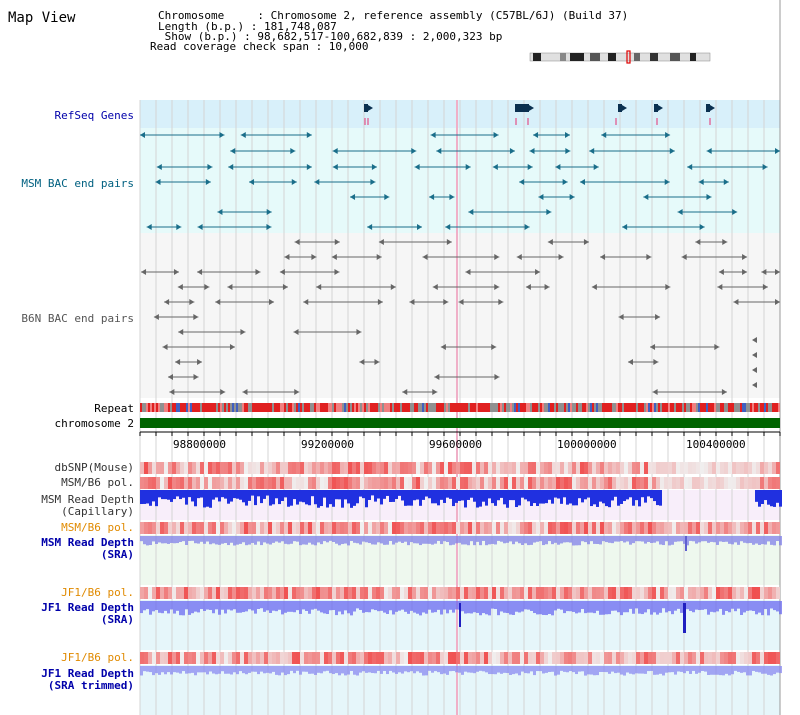  What do you see at coordinates (620, 108) in the screenshot?
I see `gene-feature` at bounding box center [620, 108].